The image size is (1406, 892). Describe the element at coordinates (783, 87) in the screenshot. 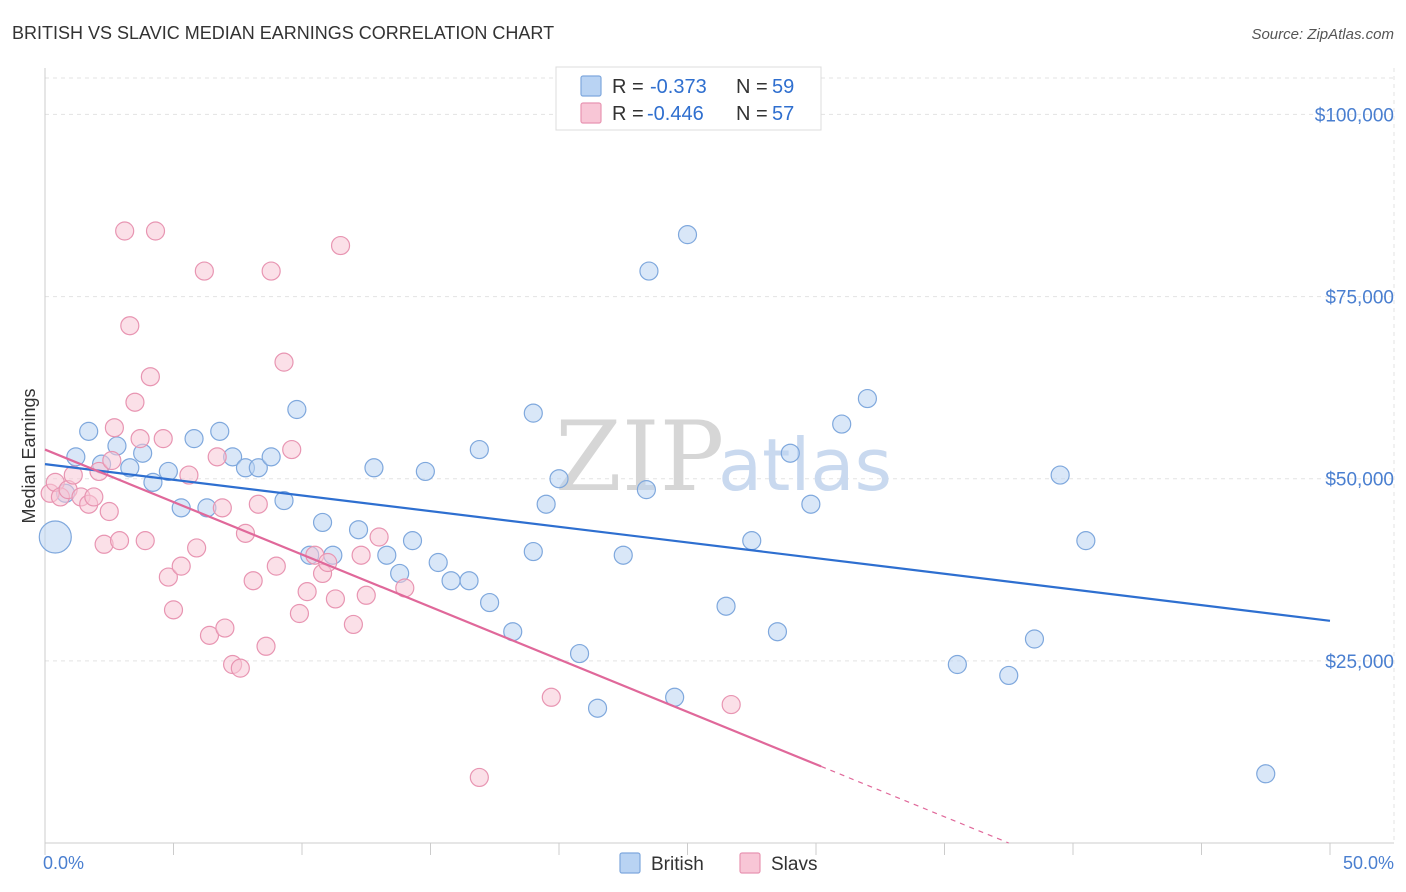

I see `legend-n-value-british: 59` at that location.